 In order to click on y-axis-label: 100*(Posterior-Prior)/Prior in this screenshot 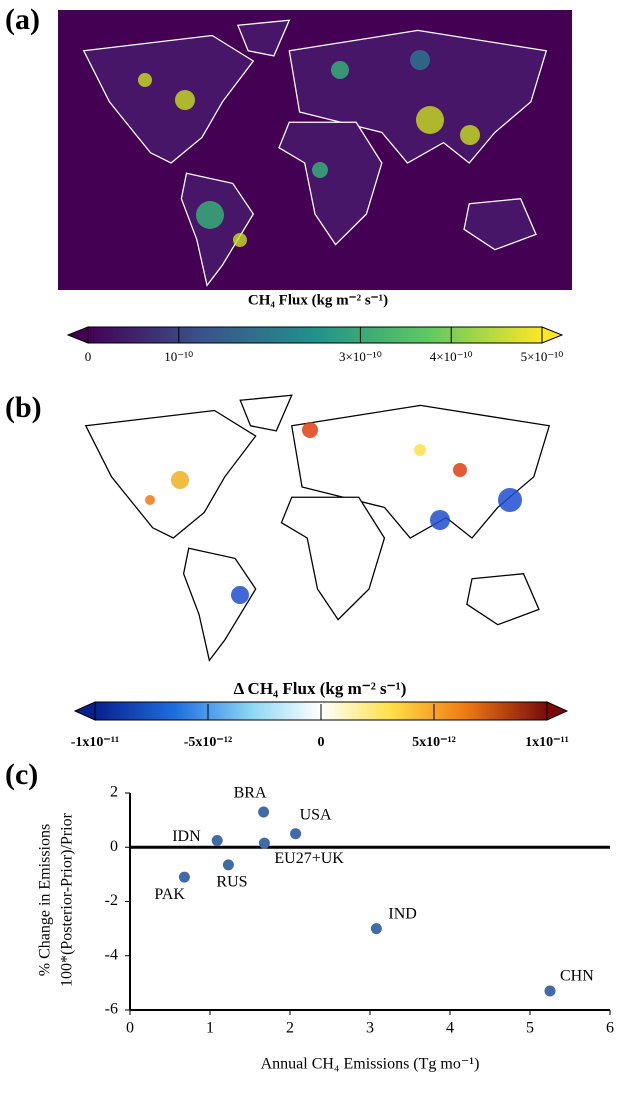, I will do `click(67, 899)`.